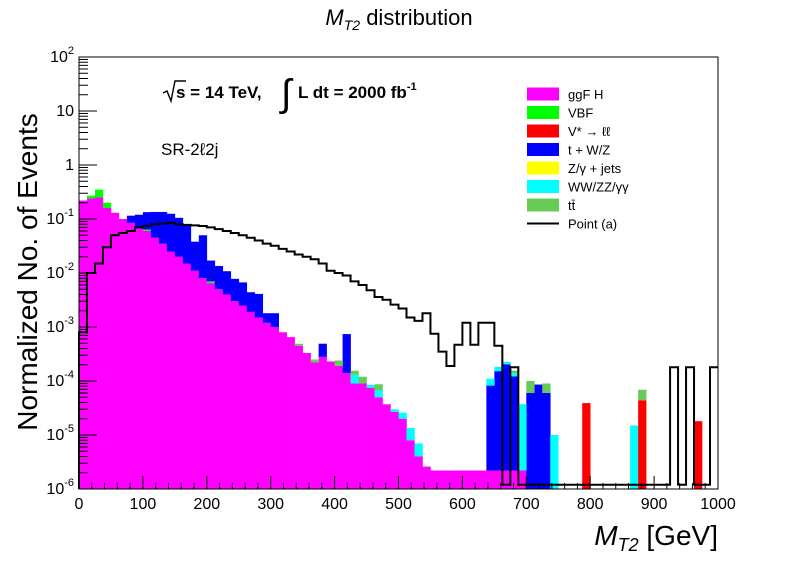 The width and height of the screenshot is (798, 573). Describe the element at coordinates (589, 150) in the screenshot. I see `legend-label: t + W/Z` at that location.